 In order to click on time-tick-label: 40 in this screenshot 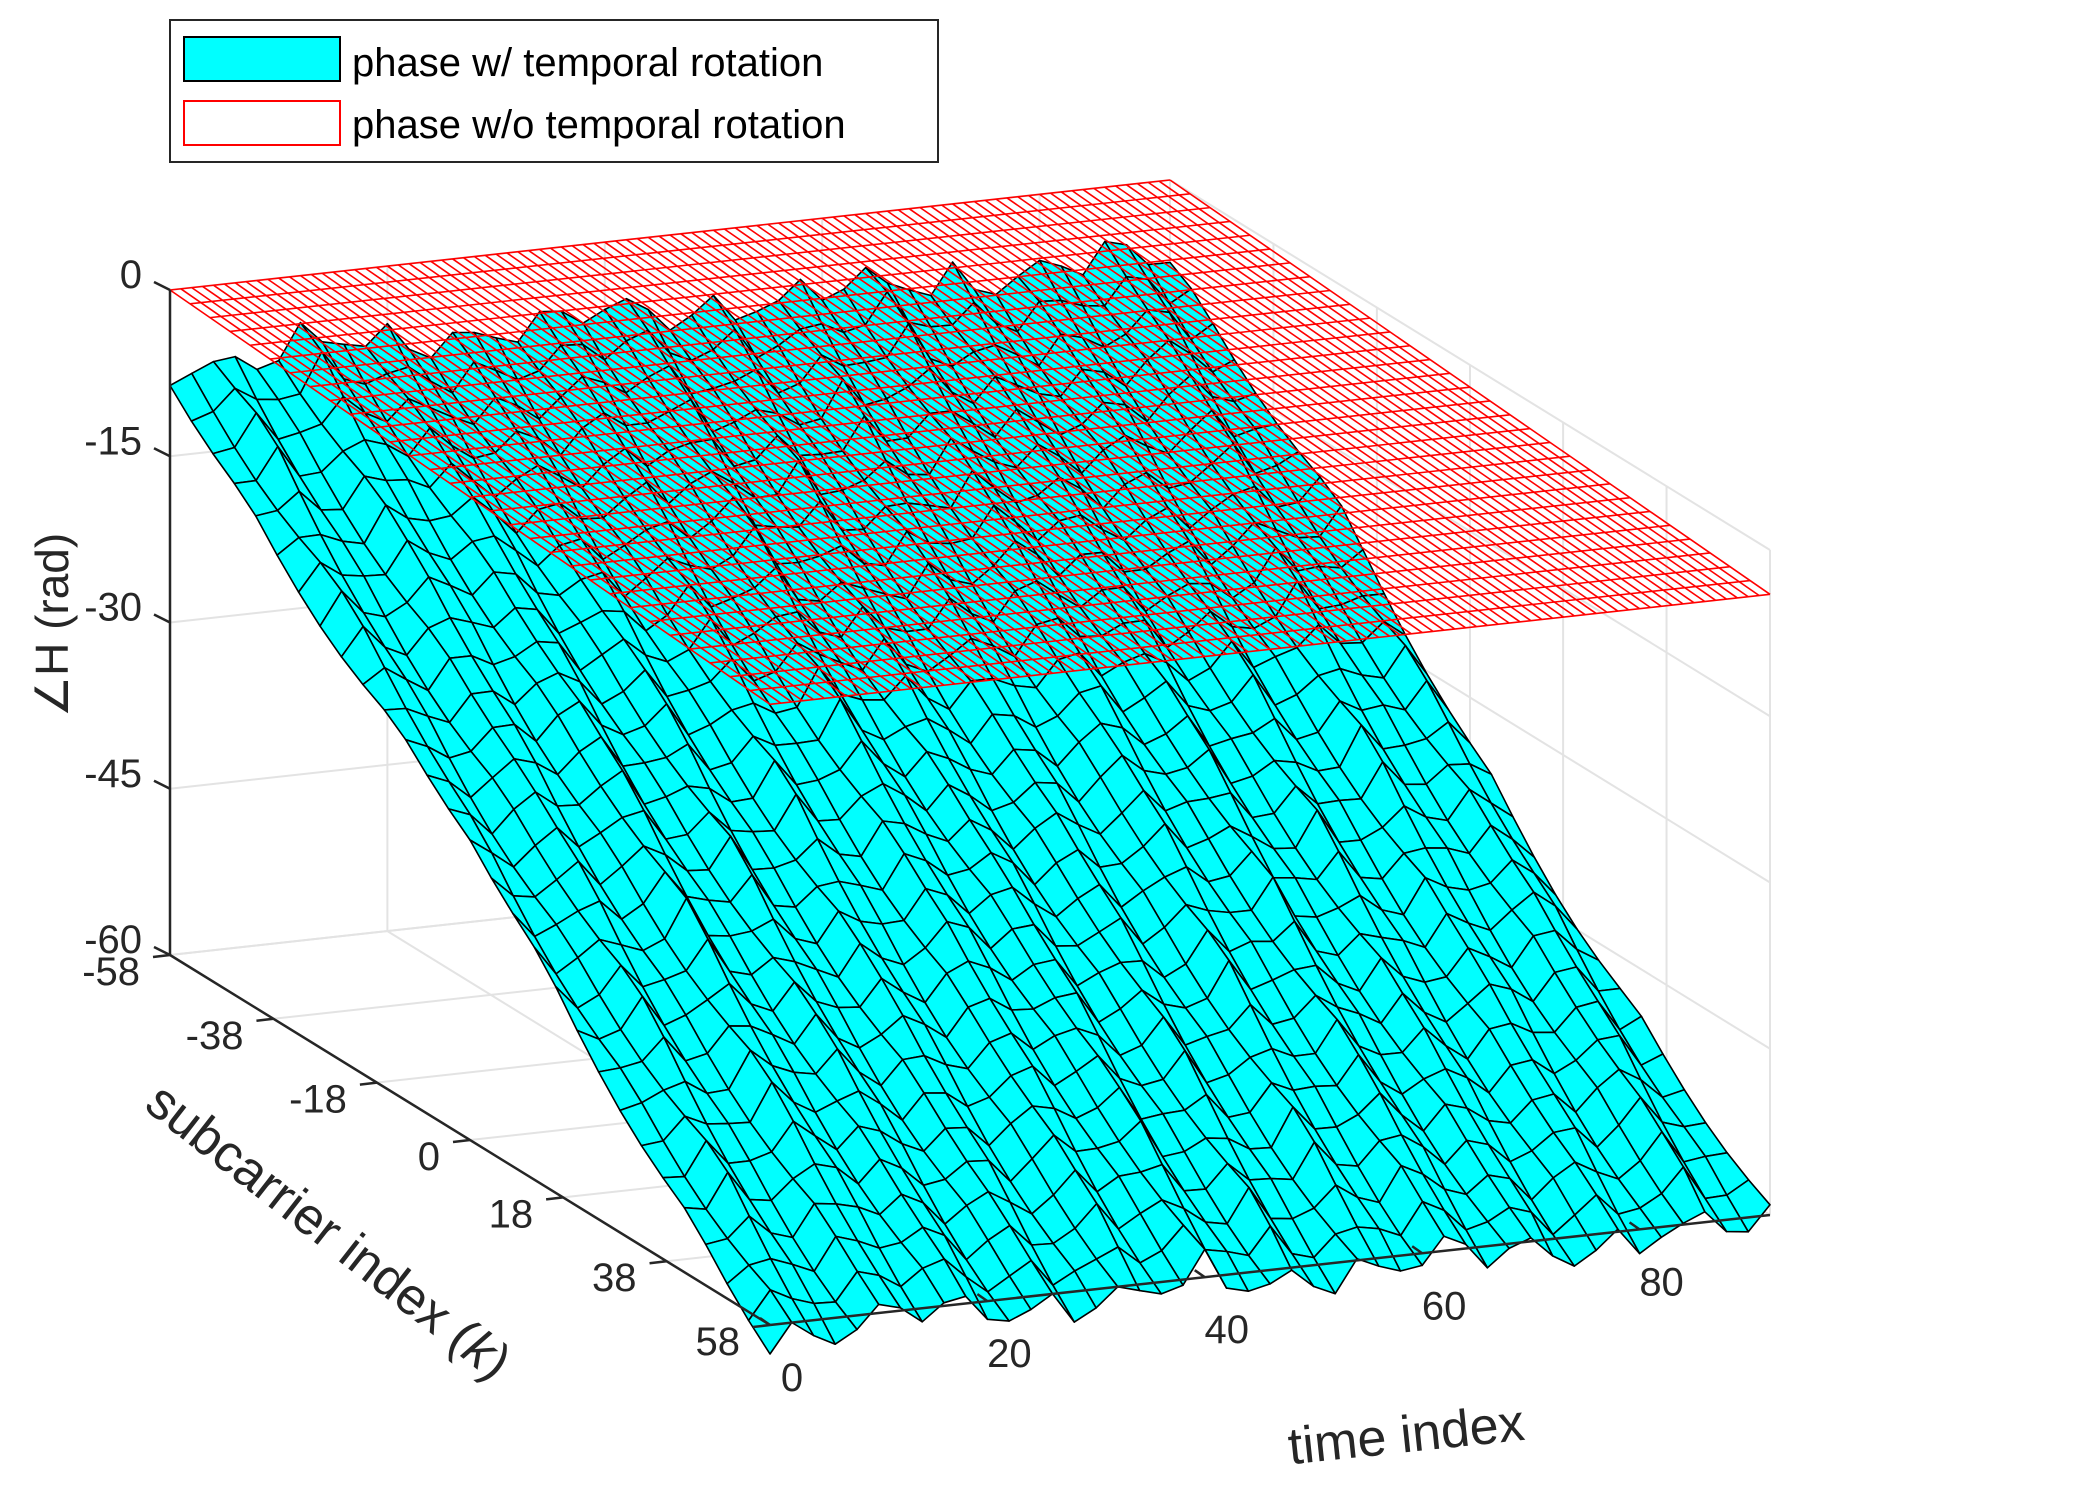, I will do `click(1227, 1330)`.